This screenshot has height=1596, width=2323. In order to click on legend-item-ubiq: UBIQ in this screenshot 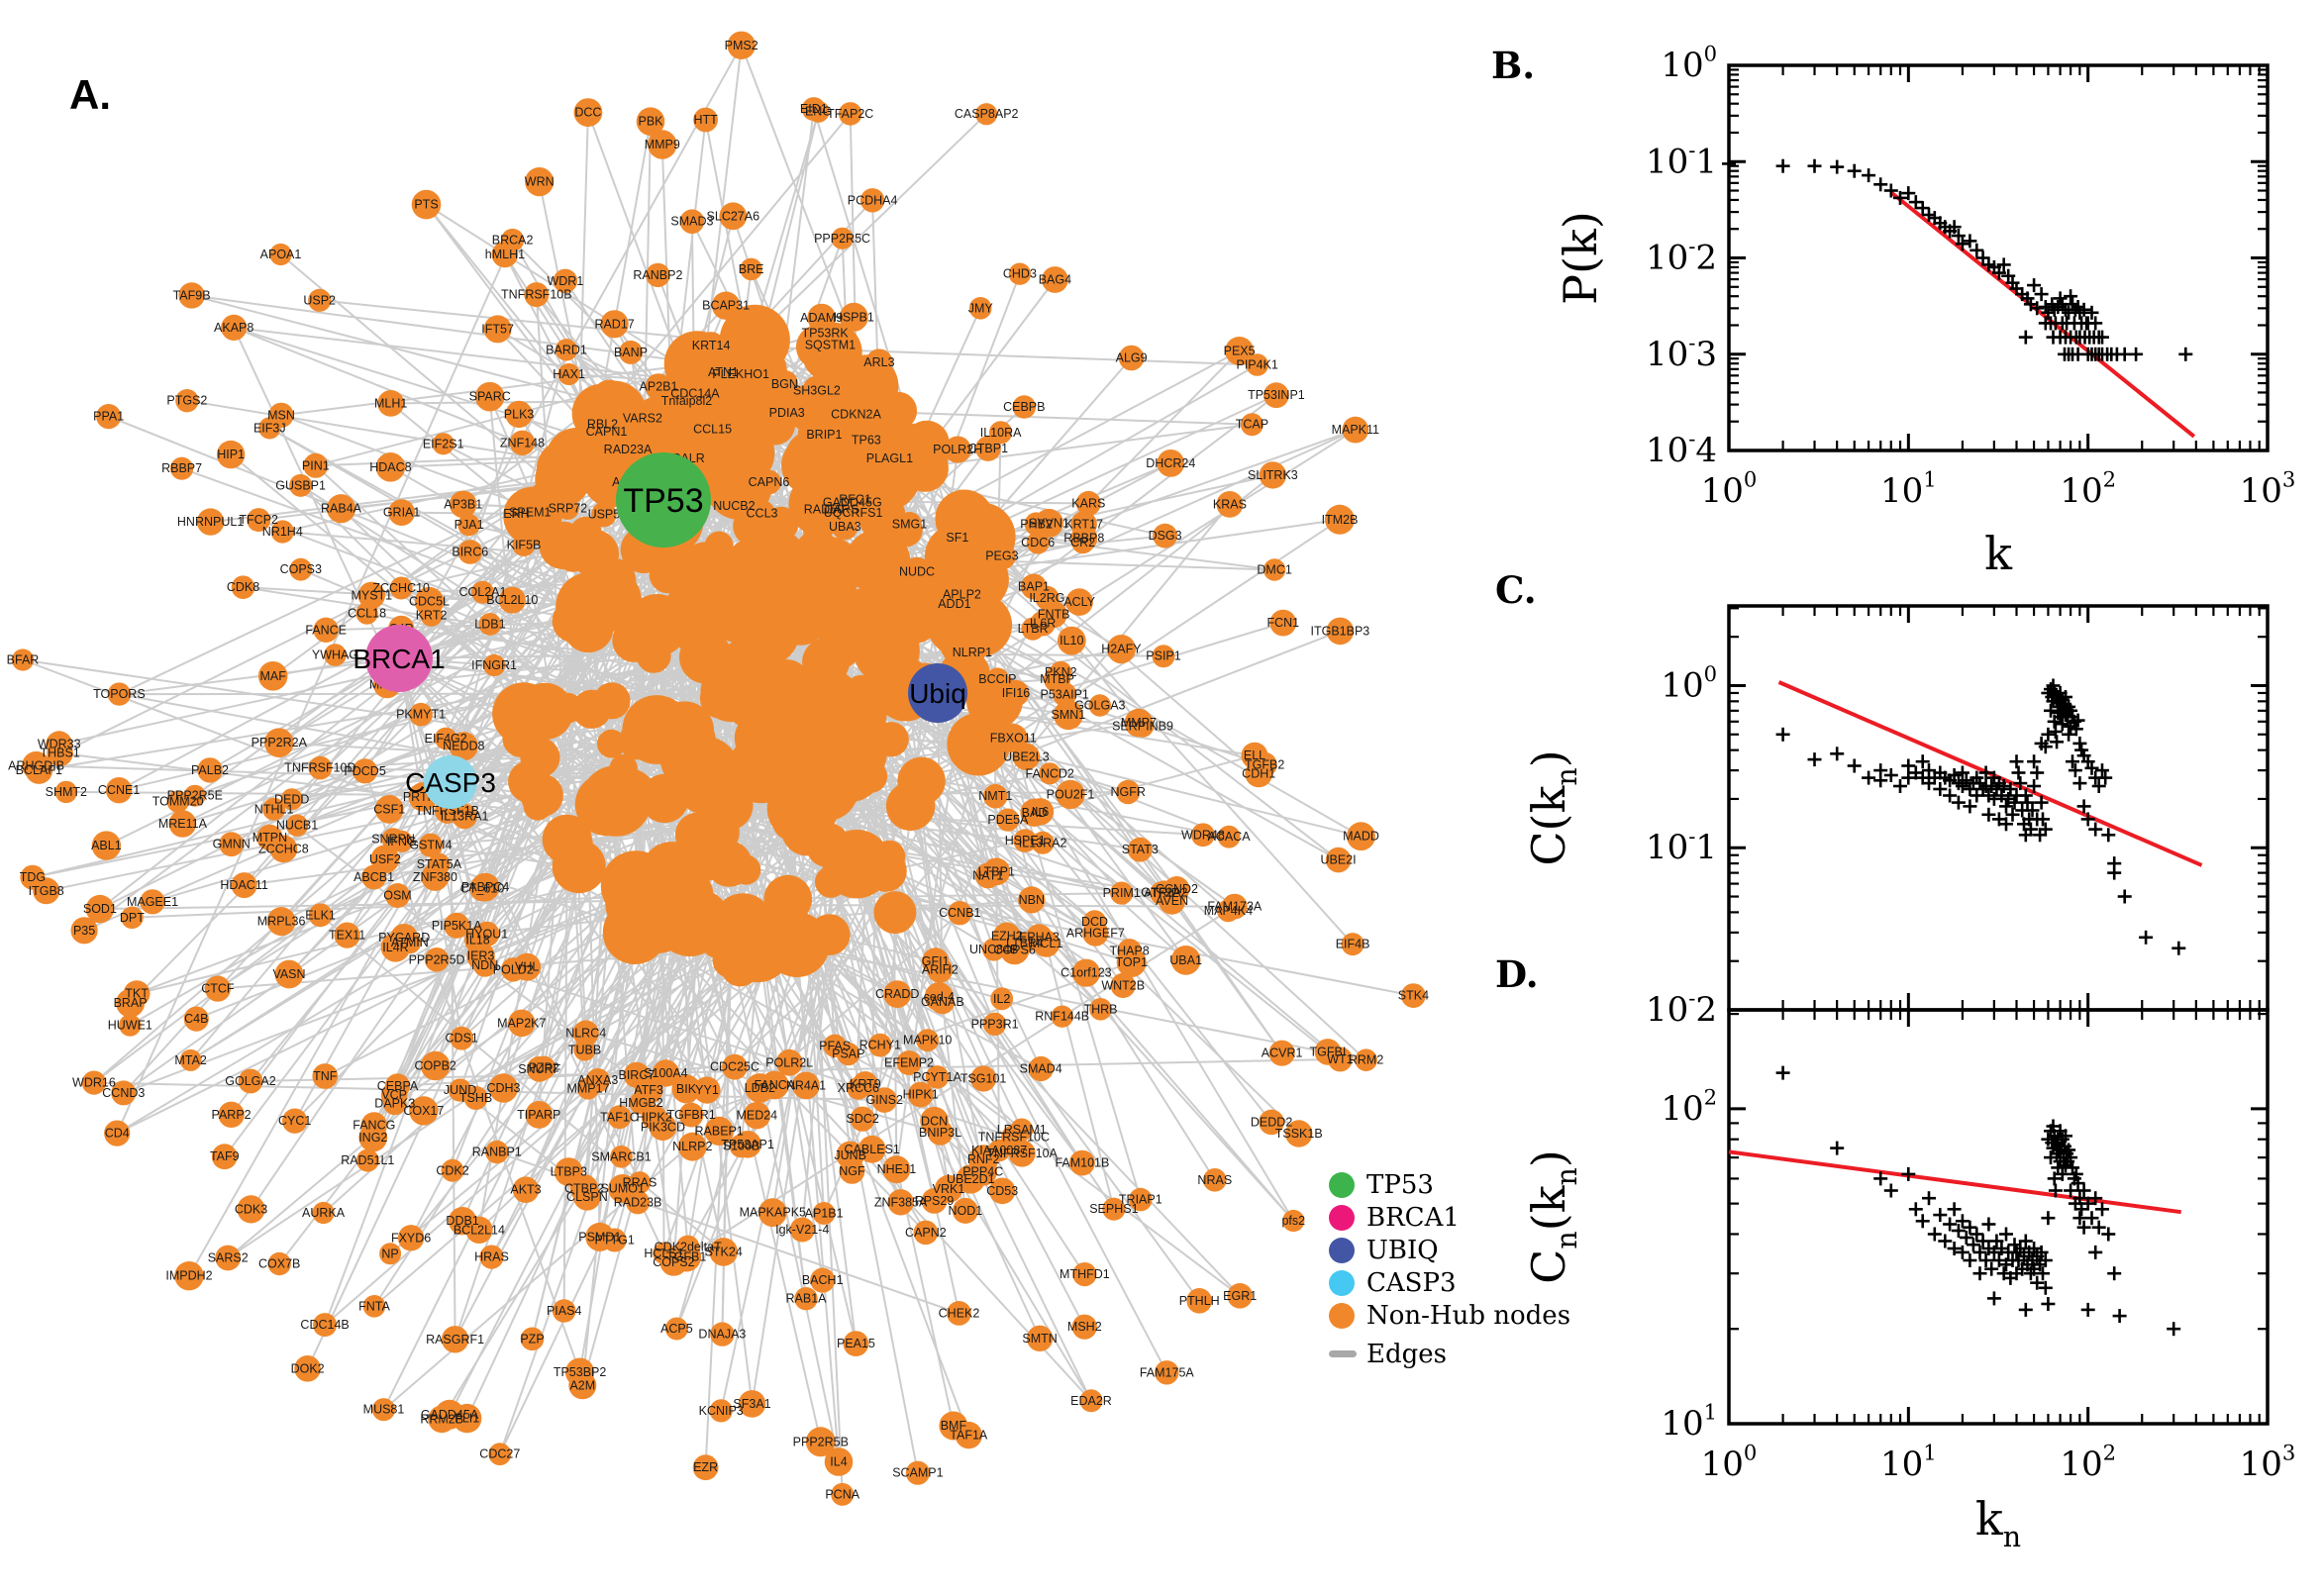, I will do `click(1450, 1250)`.